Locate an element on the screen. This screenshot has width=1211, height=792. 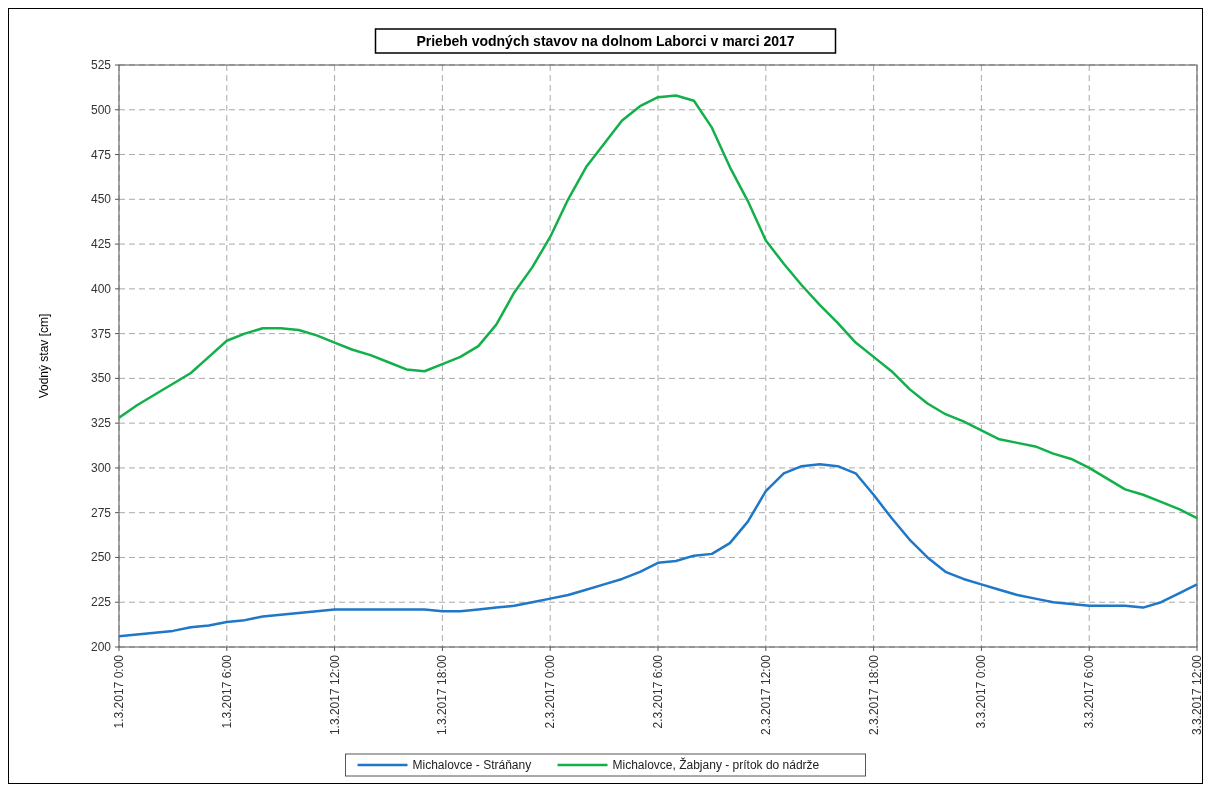
y-axis-title: Vodný stav [cm] is located at coordinates (44, 356).